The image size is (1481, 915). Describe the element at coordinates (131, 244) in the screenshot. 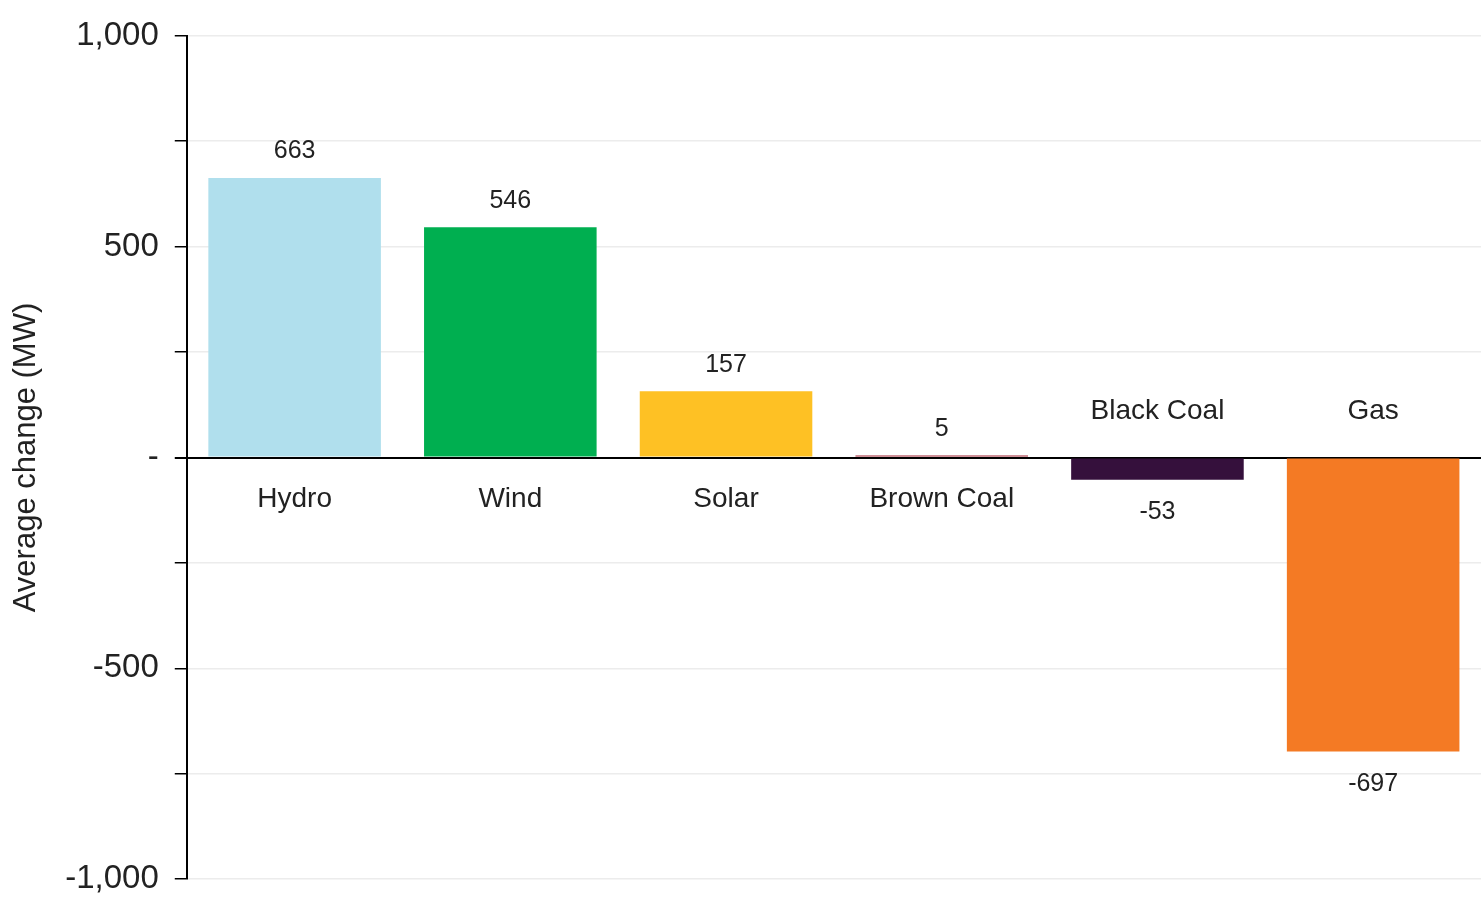

I see `y-tick-label: 500` at that location.